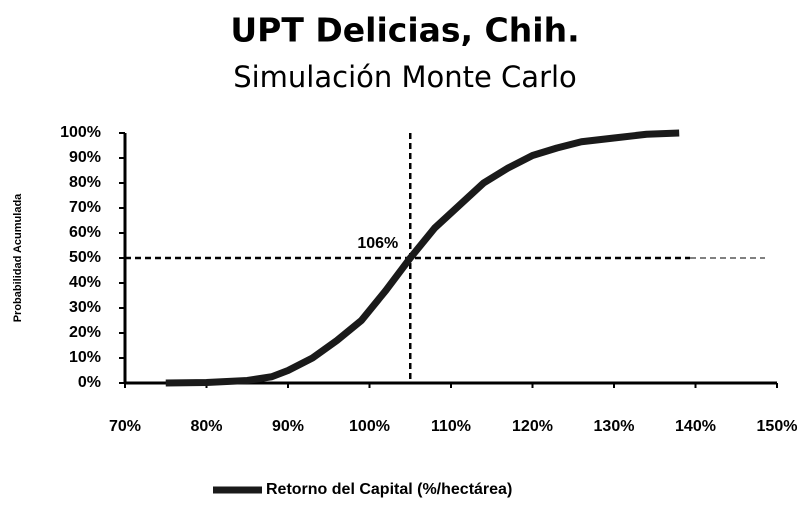 The height and width of the screenshot is (505, 810). Describe the element at coordinates (85, 182) in the screenshot. I see `y-tick-label: 80%` at that location.